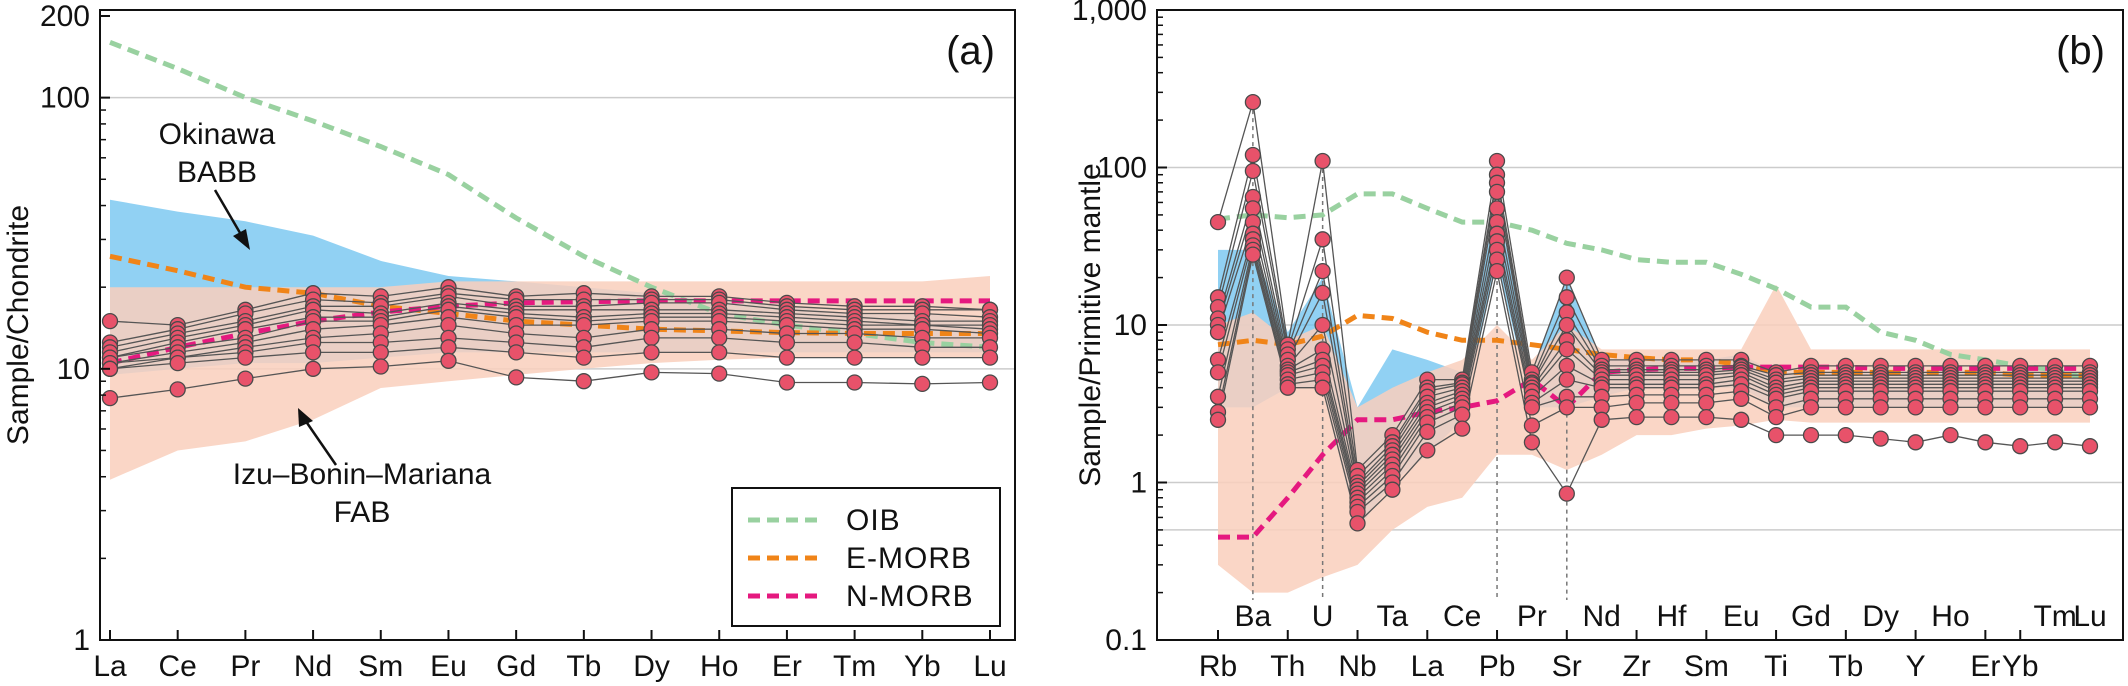  What do you see at coordinates (1218, 372) in the screenshot?
I see `b-sample-8-Rb` at bounding box center [1218, 372].